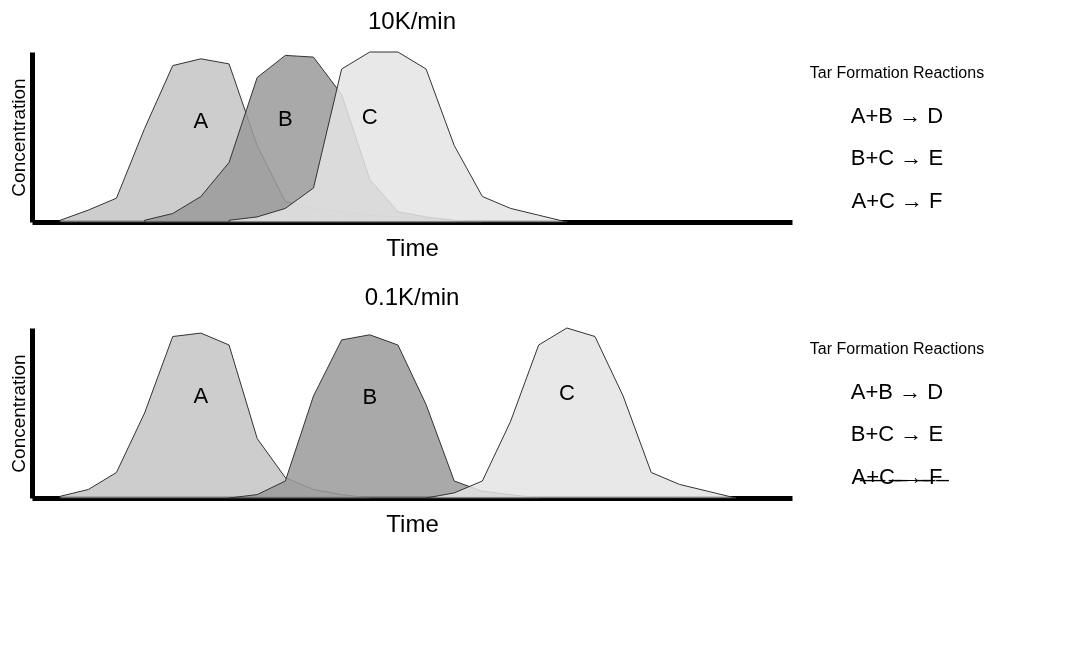 This screenshot has height=670, width=1091. Describe the element at coordinates (900, 476) in the screenshot. I see `text: A̶+̶C̶ ̶→̶ ̶F̶` at that location.